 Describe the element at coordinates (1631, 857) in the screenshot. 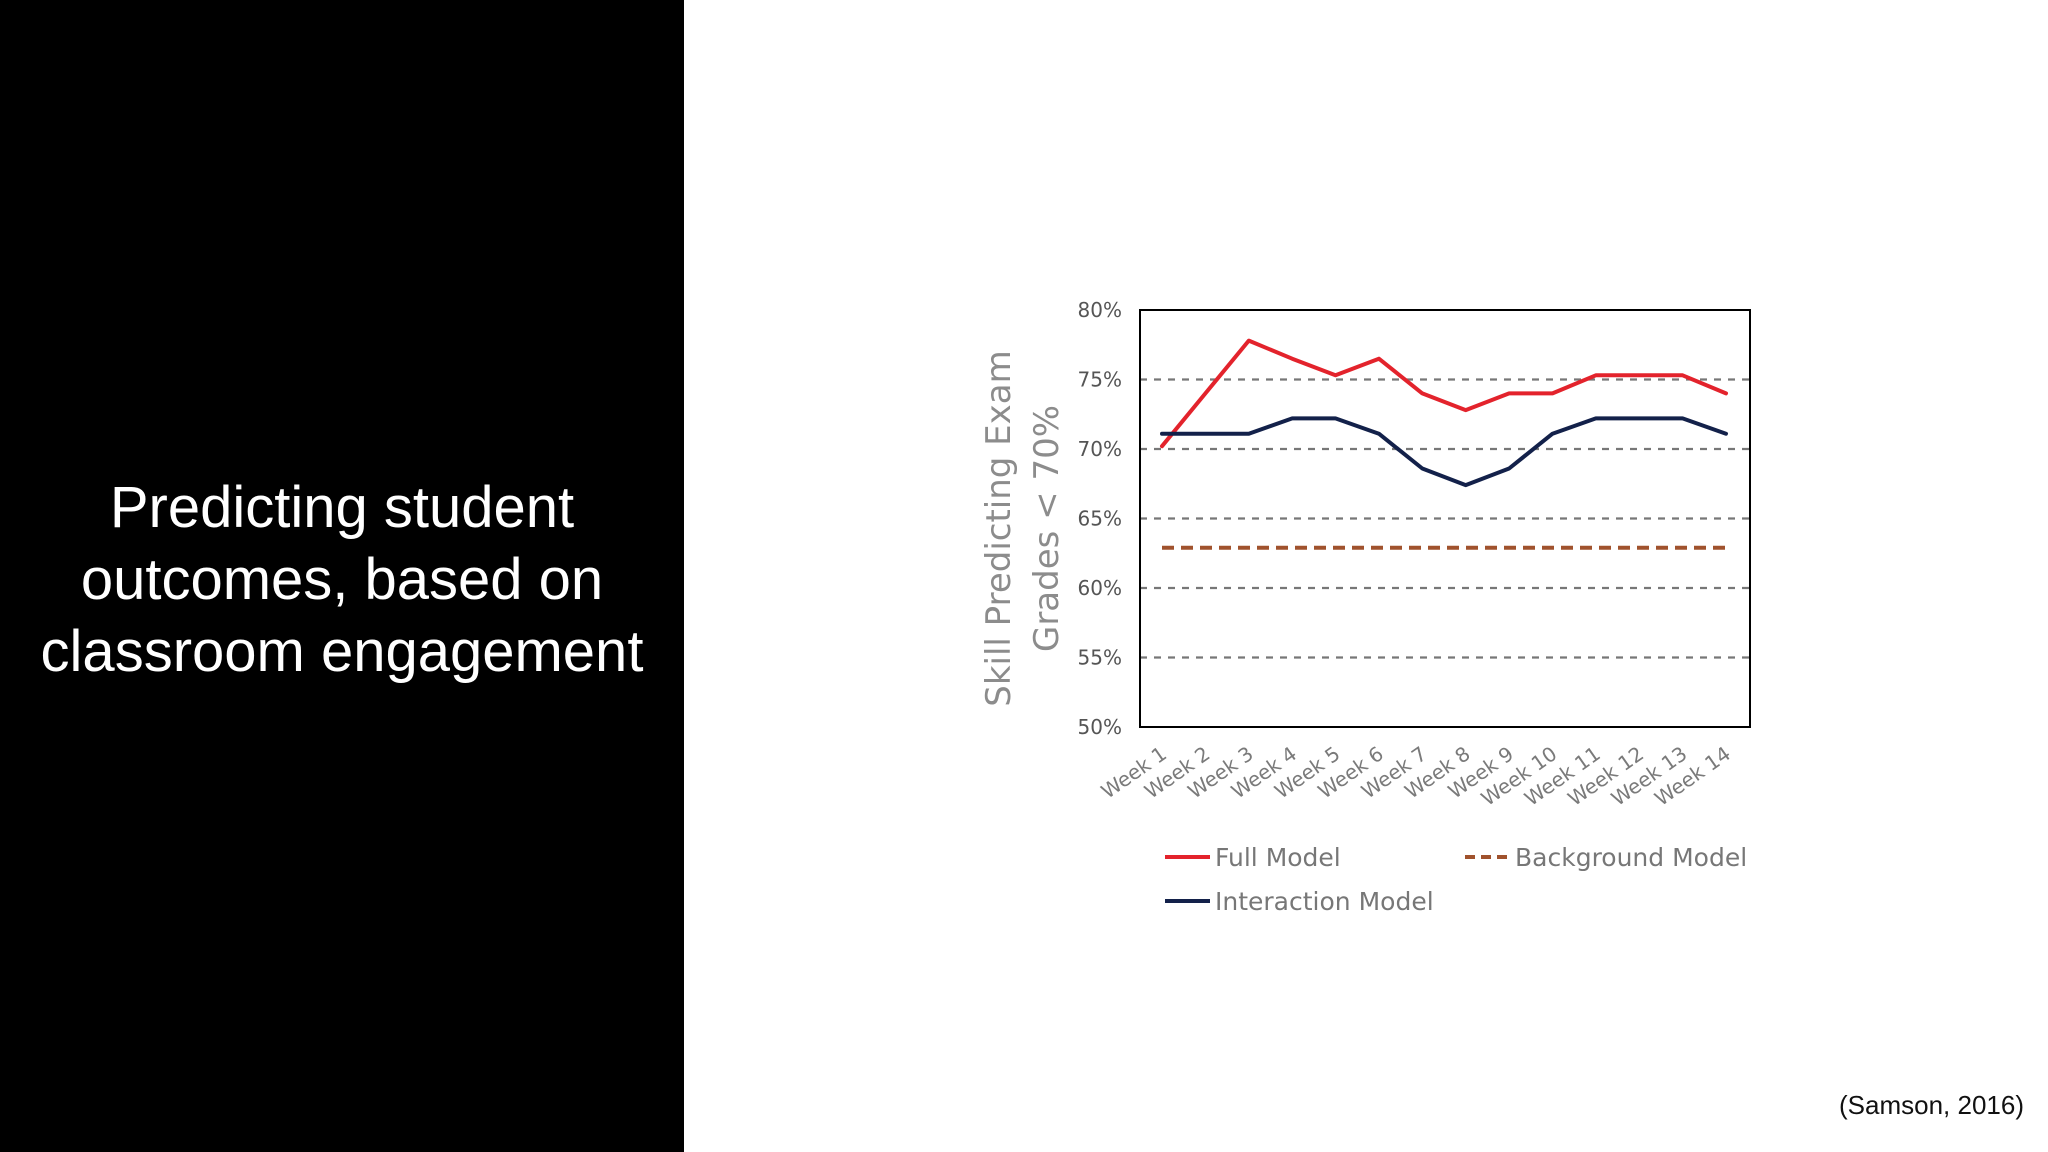

I see `legend-label-background-model: Background Model` at that location.